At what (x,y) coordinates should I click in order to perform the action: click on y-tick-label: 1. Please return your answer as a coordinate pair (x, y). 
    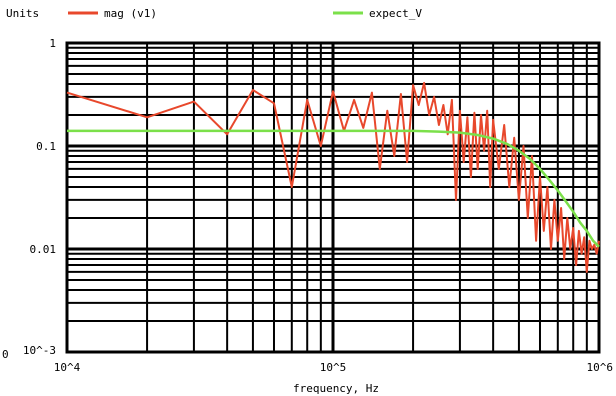
    Looking at the image, I should click on (52, 43).